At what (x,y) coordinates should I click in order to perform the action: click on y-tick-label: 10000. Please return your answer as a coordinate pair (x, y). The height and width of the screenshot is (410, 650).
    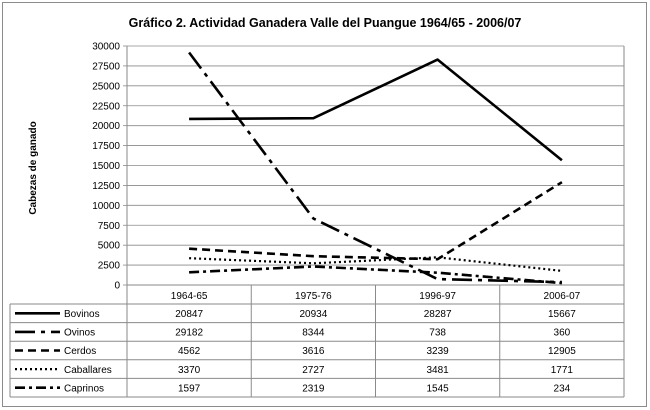
    Looking at the image, I should click on (106, 206).